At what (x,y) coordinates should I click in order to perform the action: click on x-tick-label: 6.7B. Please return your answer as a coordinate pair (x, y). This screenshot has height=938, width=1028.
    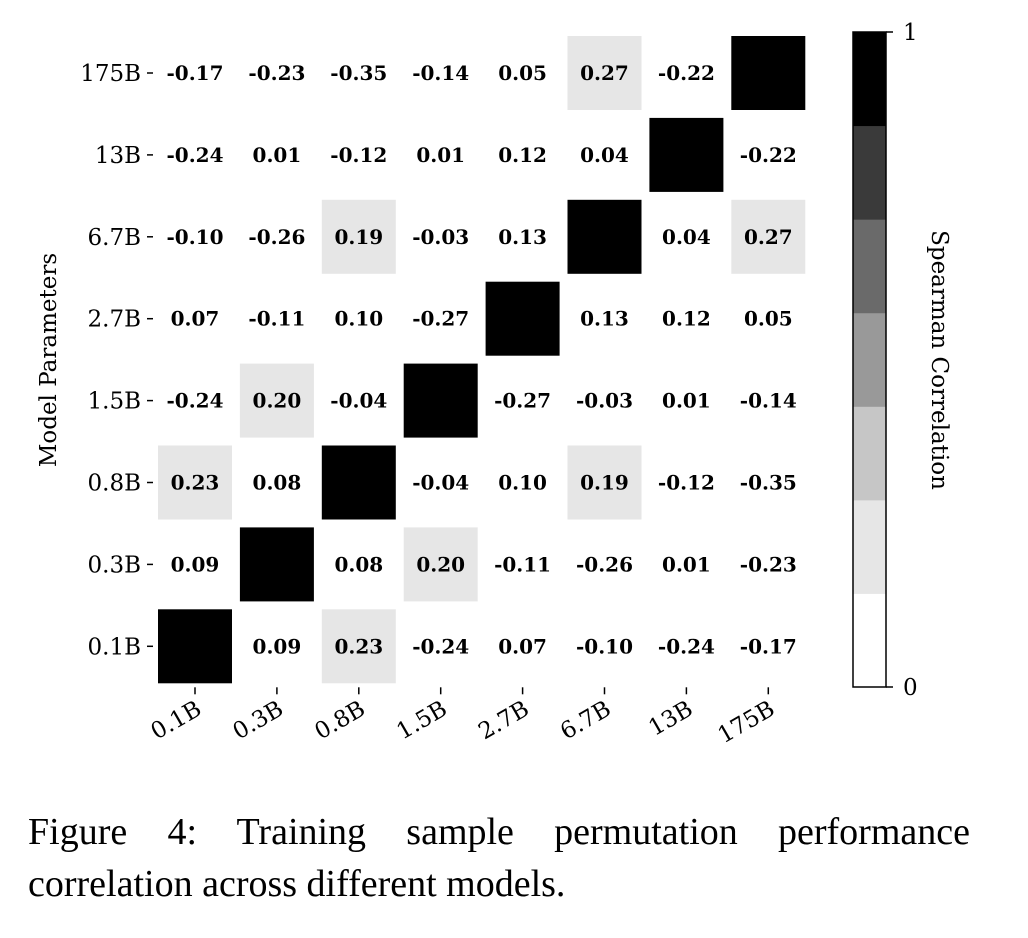
    Looking at the image, I should click on (585, 720).